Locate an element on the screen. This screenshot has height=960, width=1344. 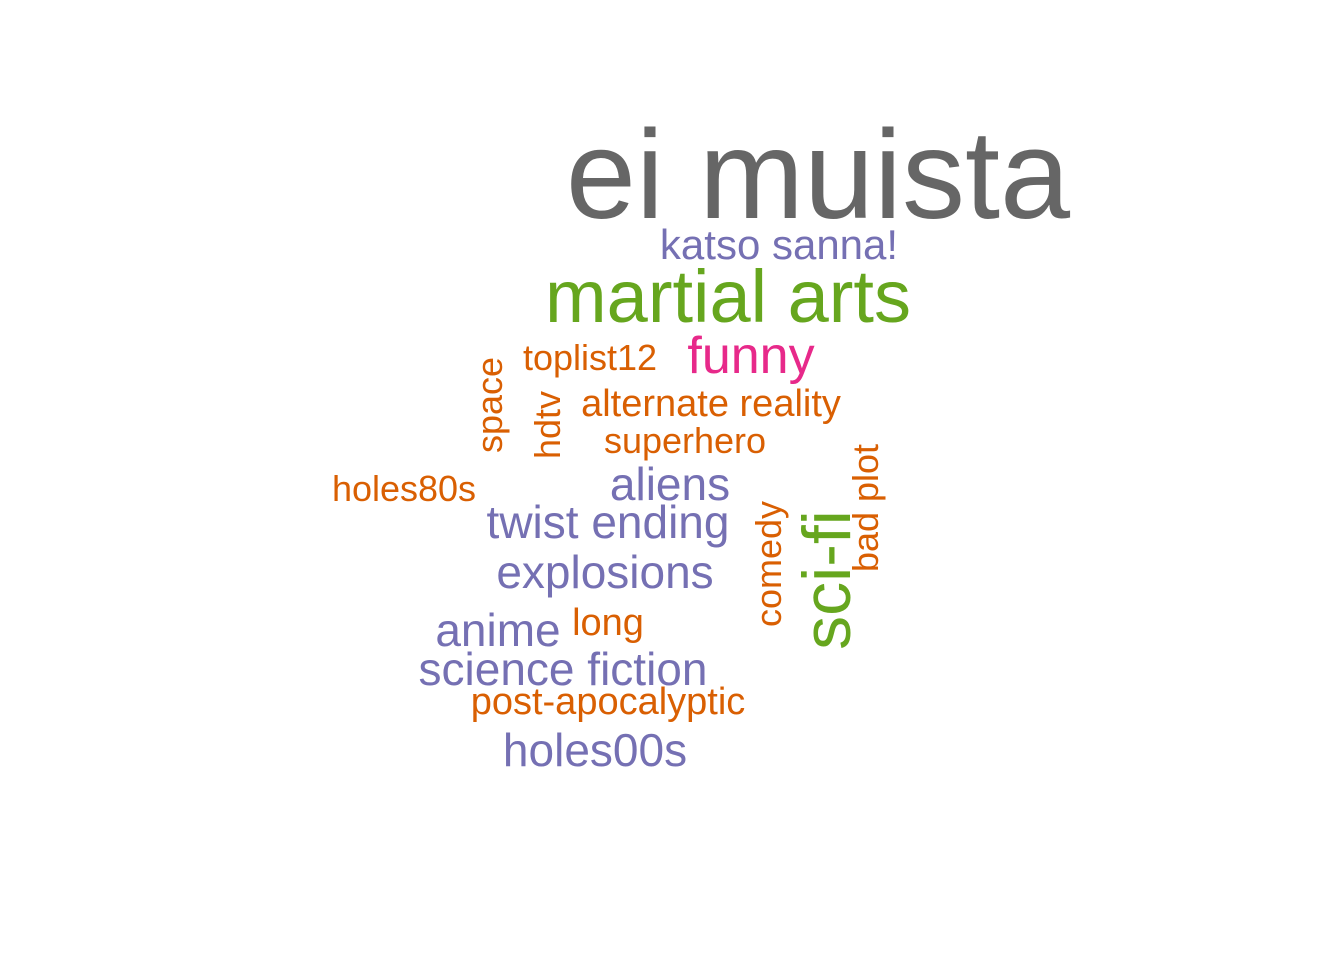
word-twist-ending: twist ending is located at coordinates (608, 522).